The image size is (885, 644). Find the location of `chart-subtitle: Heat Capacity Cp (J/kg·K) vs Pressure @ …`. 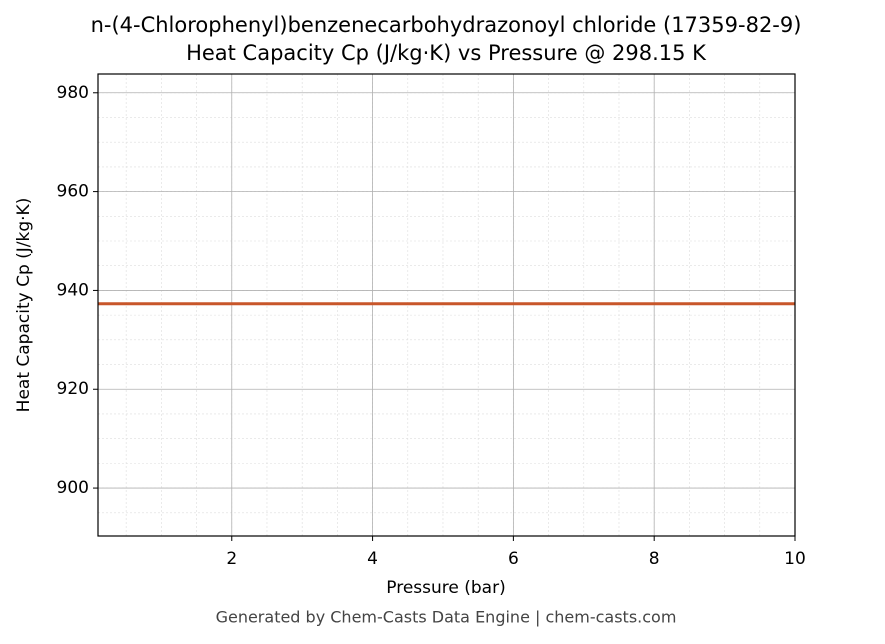

chart-subtitle: Heat Capacity Cp (J/kg·K) vs Pressure @ … is located at coordinates (446, 53).